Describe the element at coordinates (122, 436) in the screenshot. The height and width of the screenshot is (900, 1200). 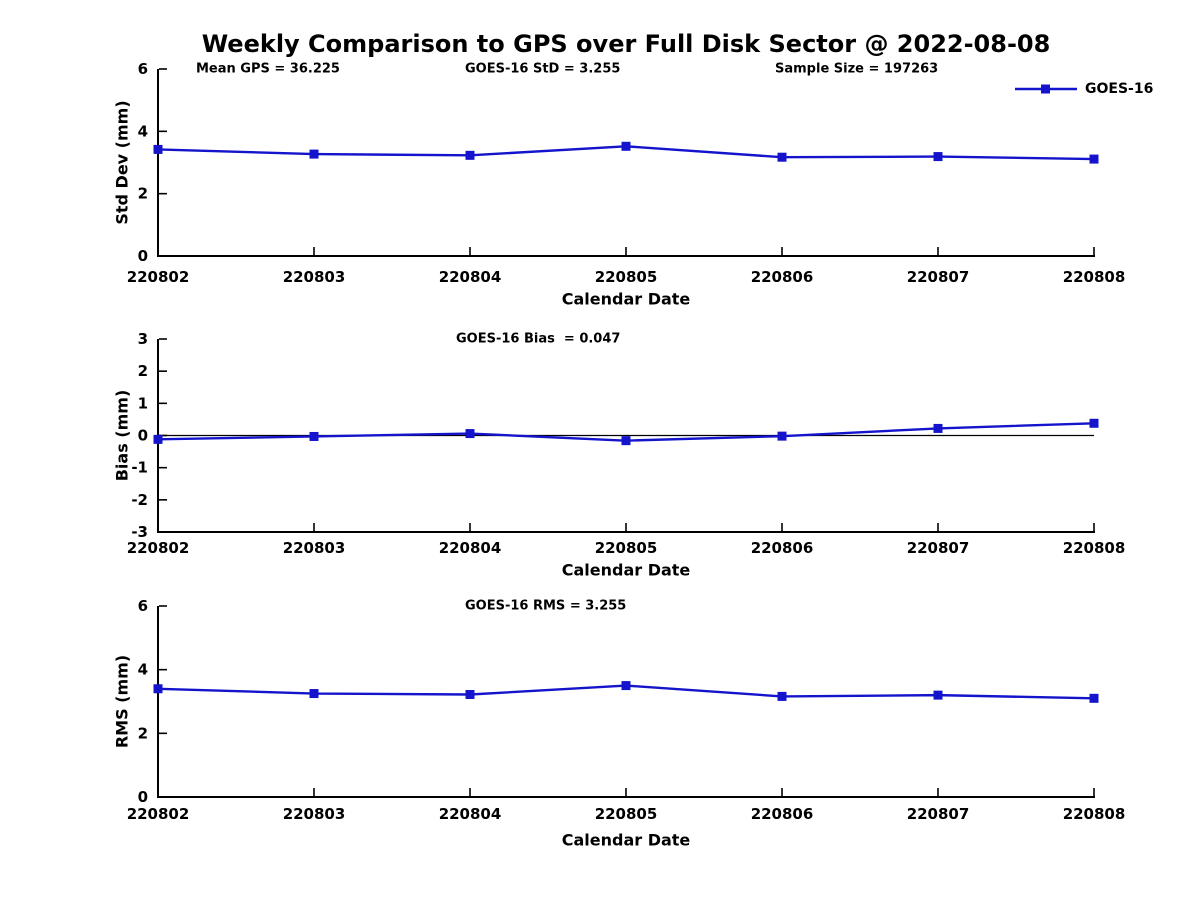
I see `y-axis-label: Bias (mm)` at that location.